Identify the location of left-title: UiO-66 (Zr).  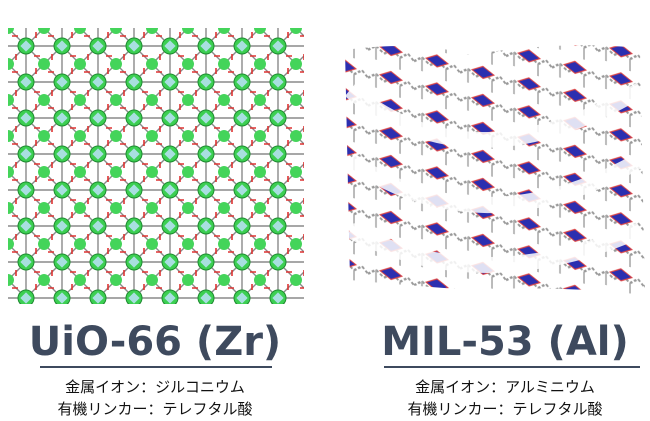
(155, 342).